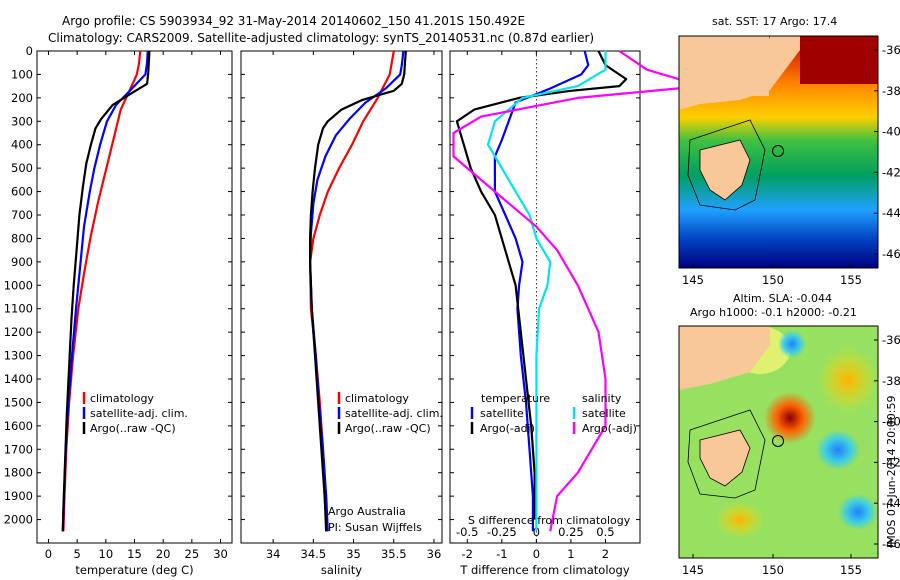 This screenshot has width=900, height=580. I want to click on x-tick-label: 5, so click(76, 554).